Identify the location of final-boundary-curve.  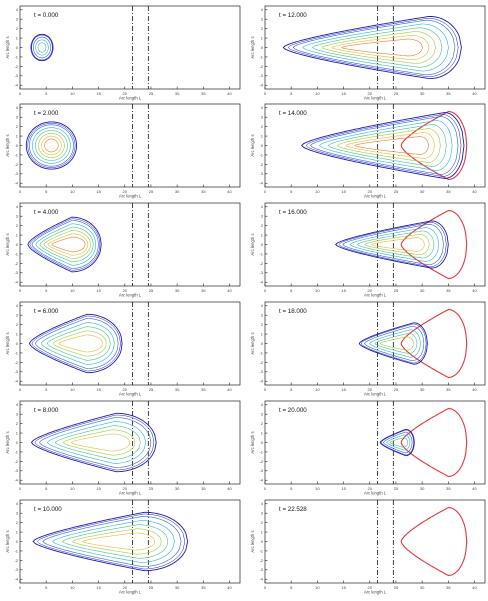
(434, 442).